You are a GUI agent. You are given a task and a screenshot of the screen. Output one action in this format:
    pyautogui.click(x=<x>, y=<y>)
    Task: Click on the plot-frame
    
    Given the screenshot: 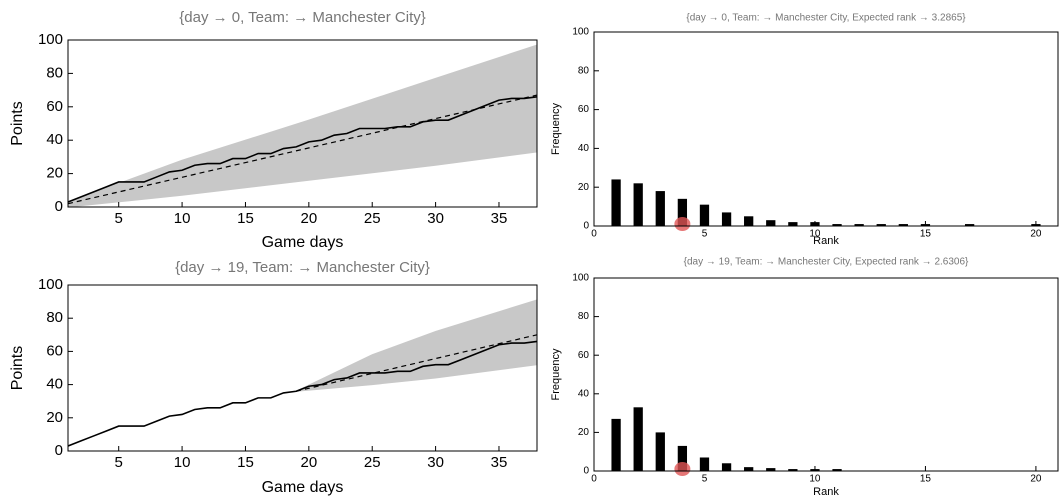 What is the action you would take?
    pyautogui.click(x=302, y=368)
    